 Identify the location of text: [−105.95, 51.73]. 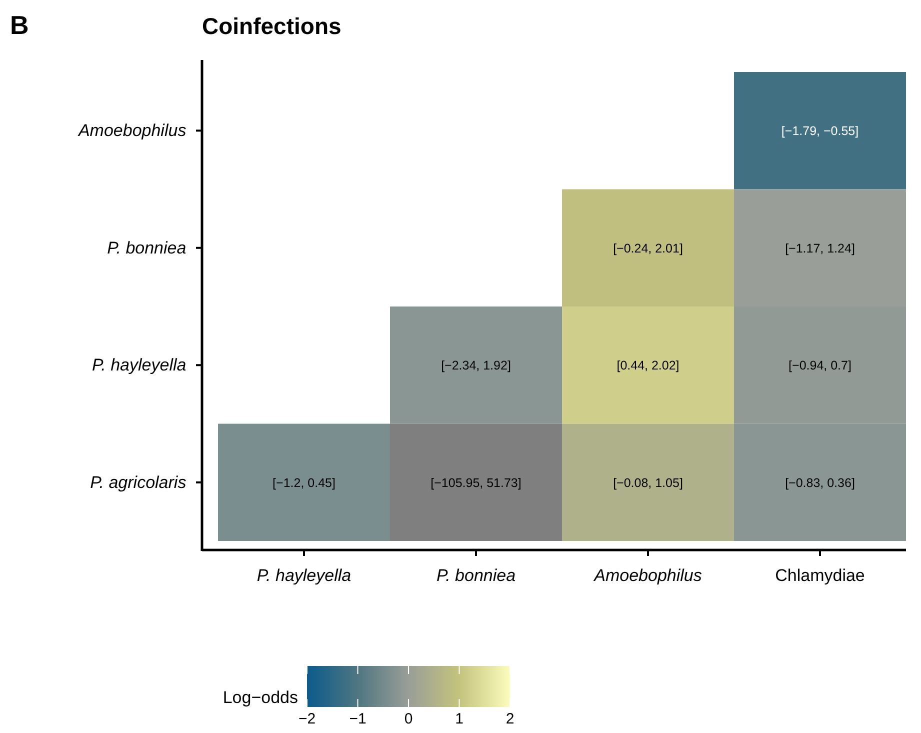
(476, 483).